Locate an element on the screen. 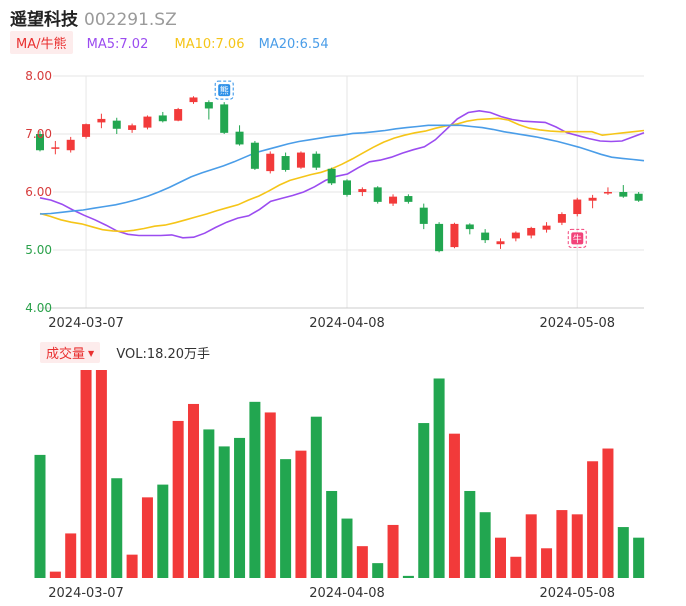 Image resolution: width=686 pixels, height=606 pixels. stock-name: 遥望科技 is located at coordinates (44, 20).